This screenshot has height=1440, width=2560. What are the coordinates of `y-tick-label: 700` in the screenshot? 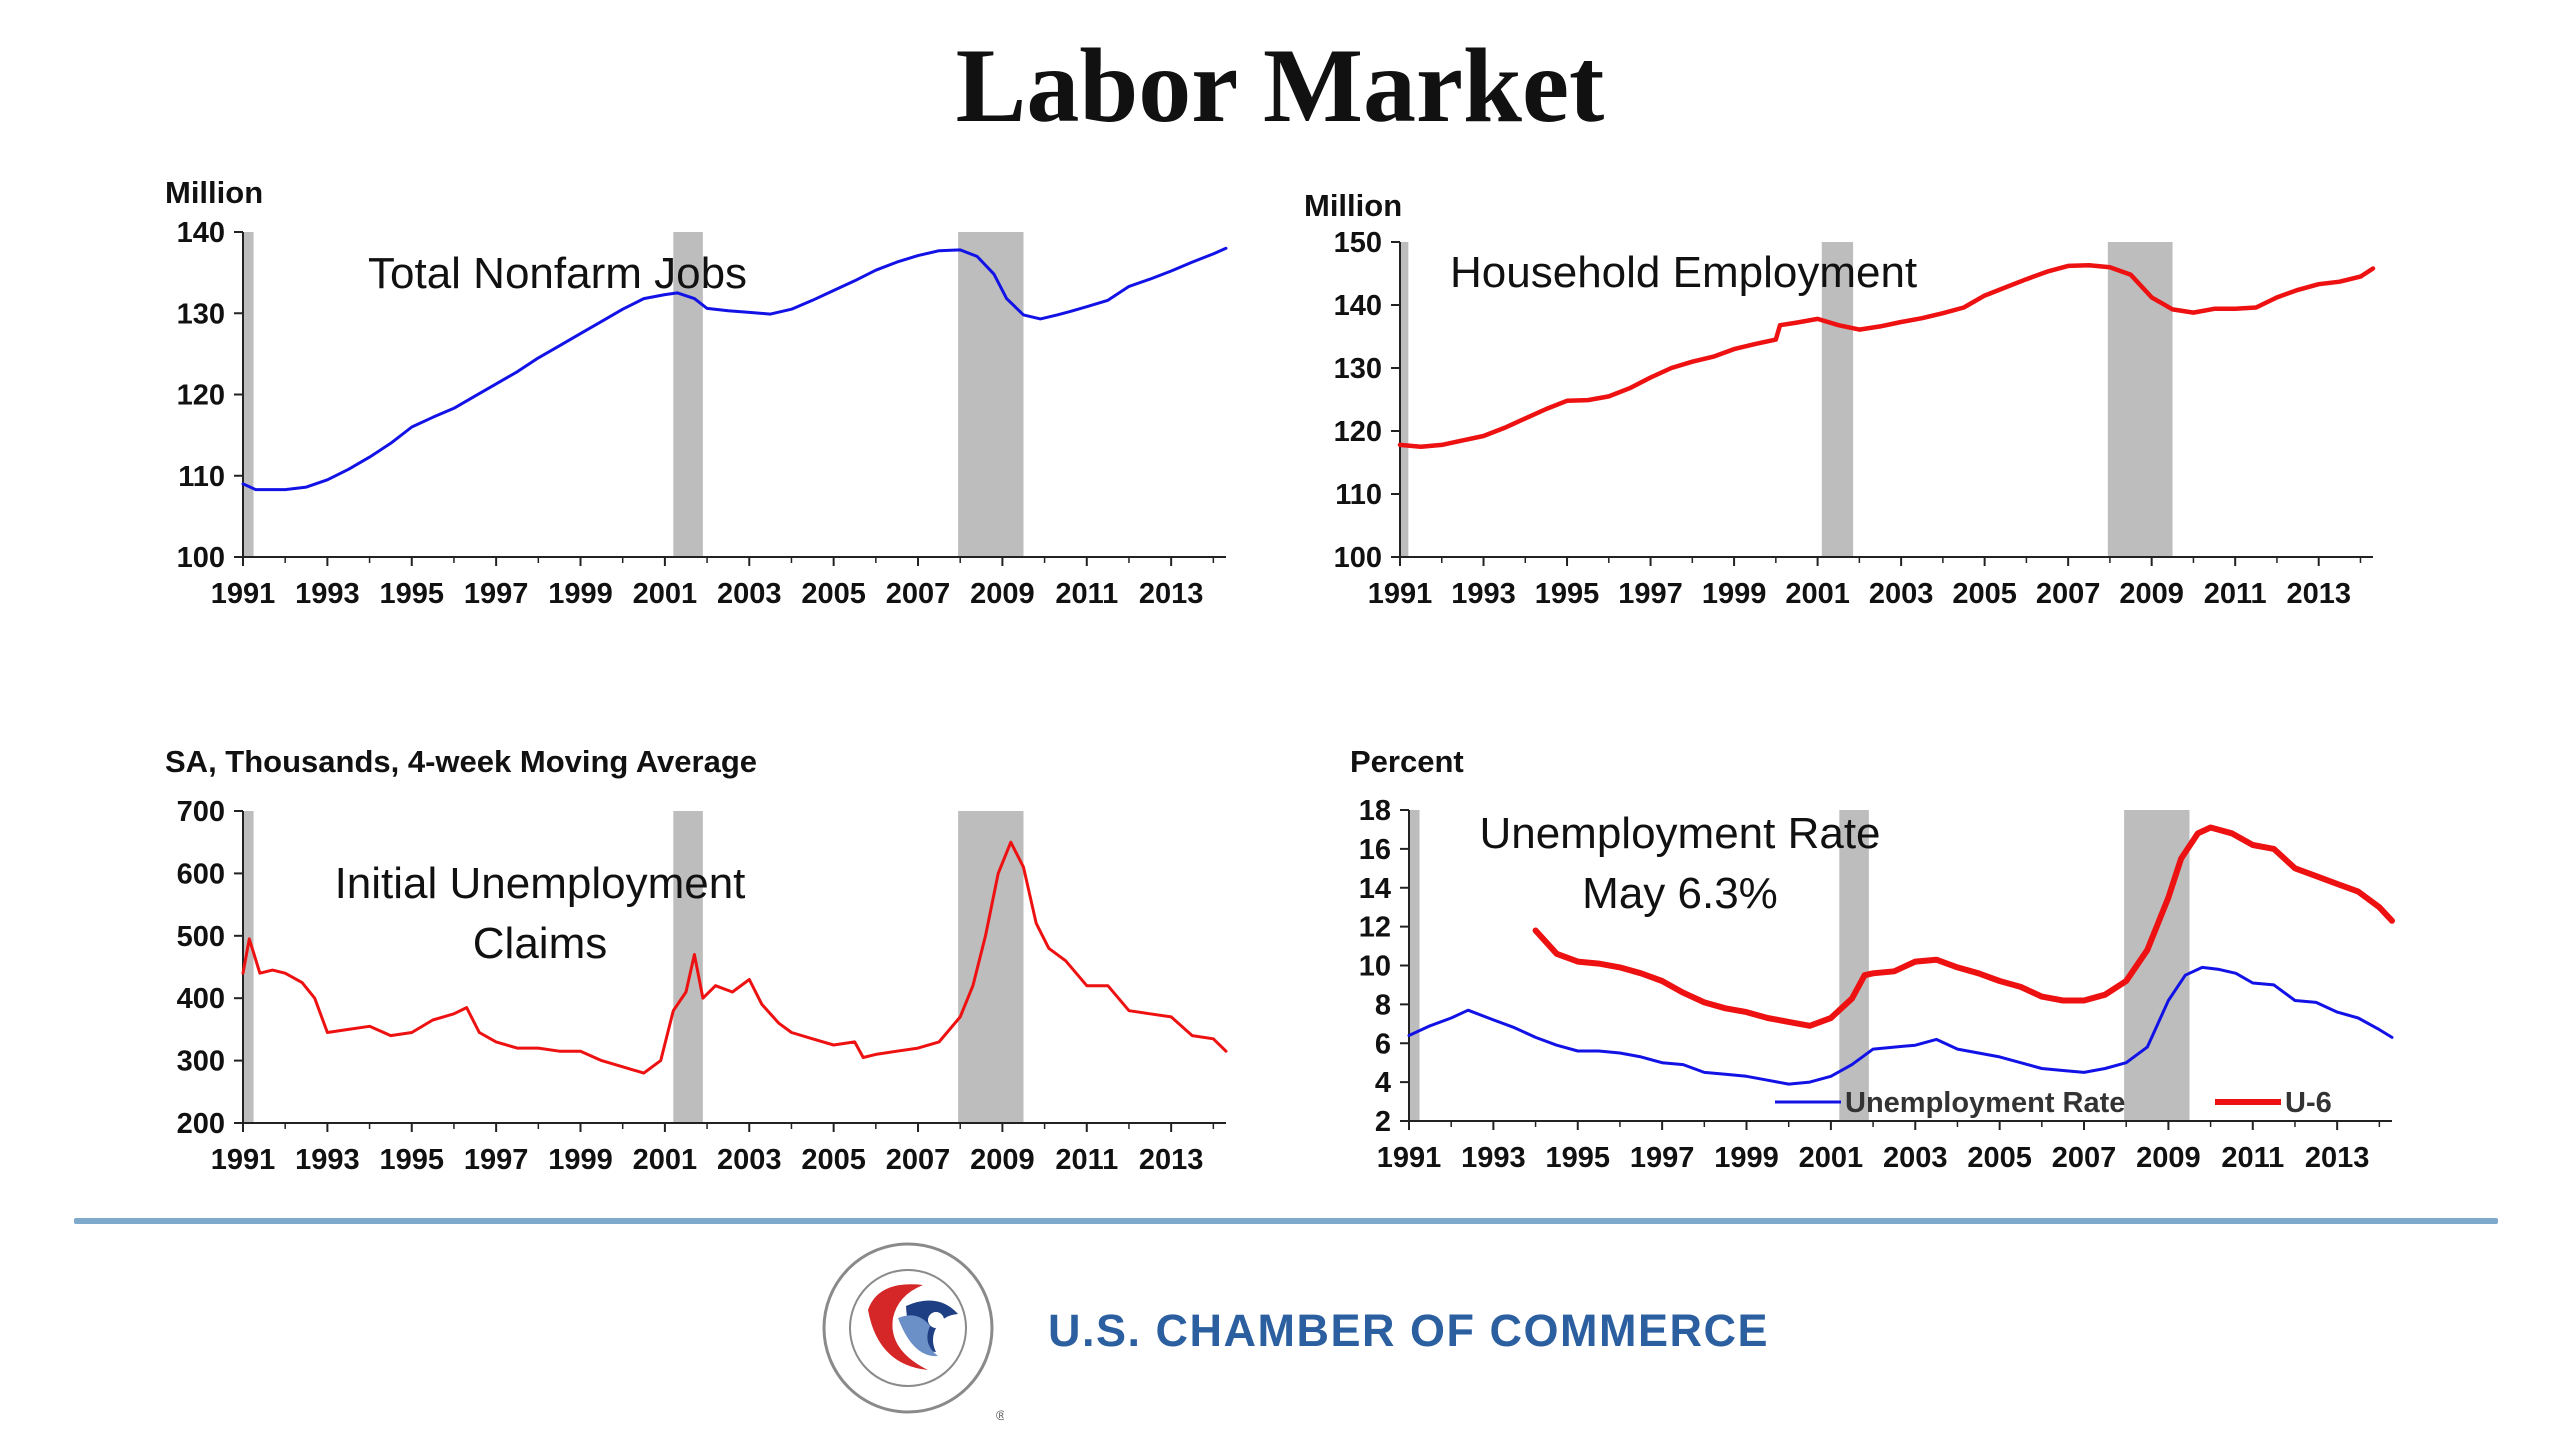 It's located at (201, 812).